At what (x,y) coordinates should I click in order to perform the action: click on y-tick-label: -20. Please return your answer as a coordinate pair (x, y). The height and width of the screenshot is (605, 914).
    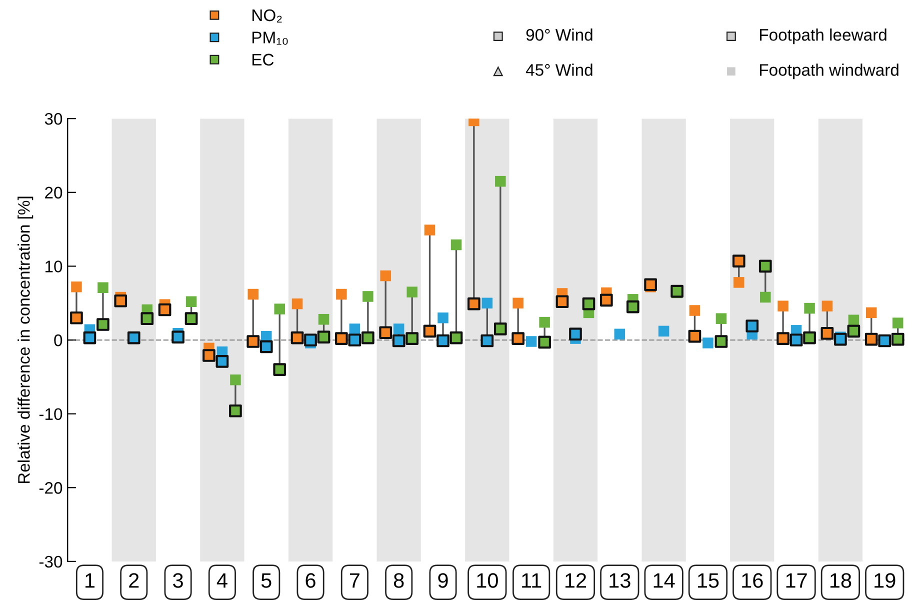
    Looking at the image, I should click on (50, 488).